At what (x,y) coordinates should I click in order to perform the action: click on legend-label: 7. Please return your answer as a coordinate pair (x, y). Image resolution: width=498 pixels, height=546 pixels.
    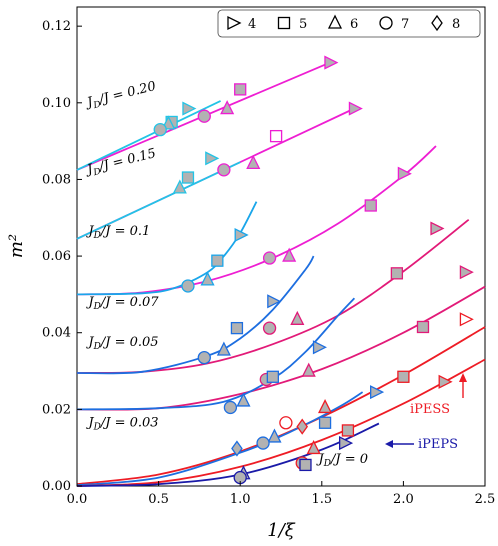
    Looking at the image, I should click on (405, 24).